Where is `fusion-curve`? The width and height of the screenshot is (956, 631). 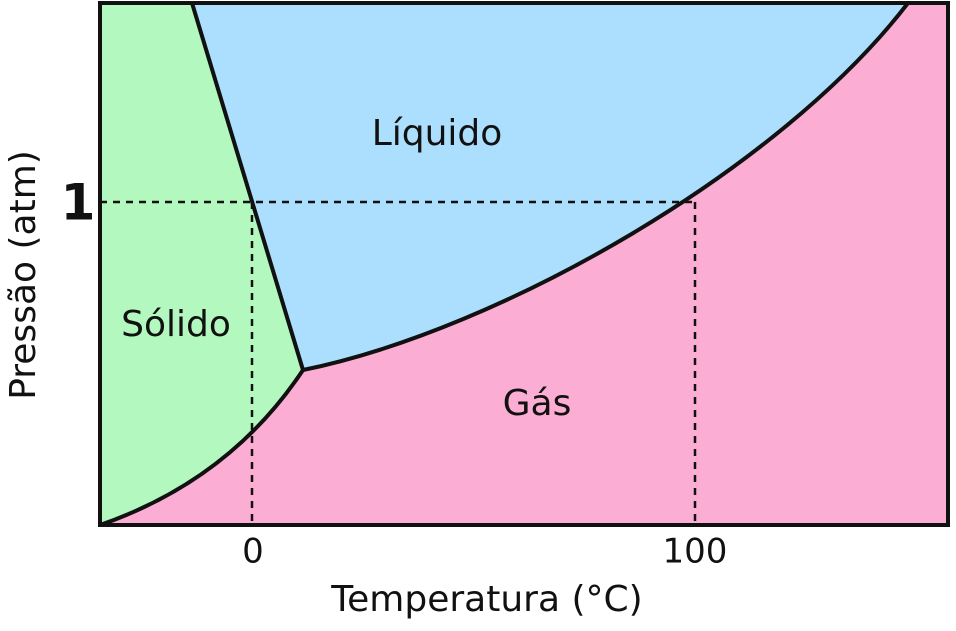
fusion-curve is located at coordinates (247, 186).